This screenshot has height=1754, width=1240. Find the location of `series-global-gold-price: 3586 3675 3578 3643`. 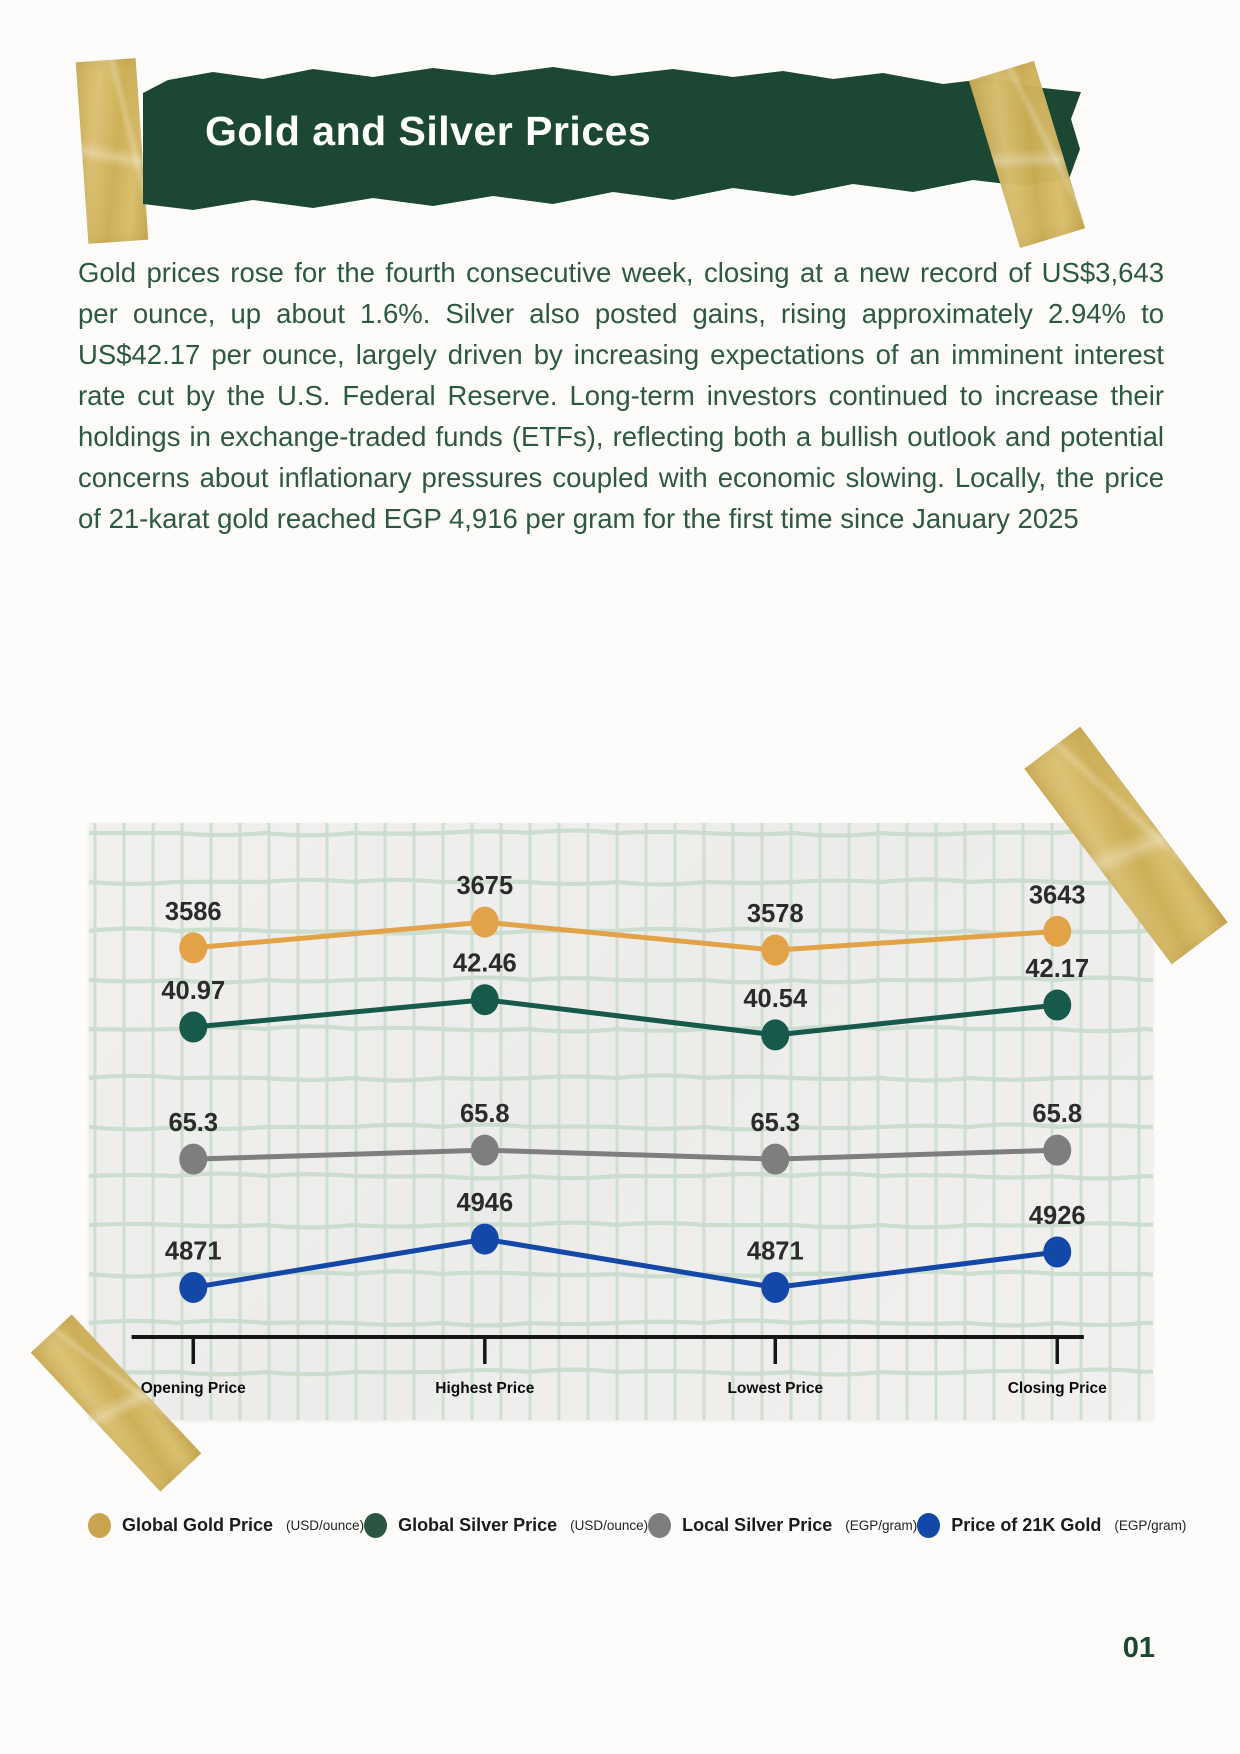

series-global-gold-price: 3586 3675 3578 3643 is located at coordinates (625, 919).